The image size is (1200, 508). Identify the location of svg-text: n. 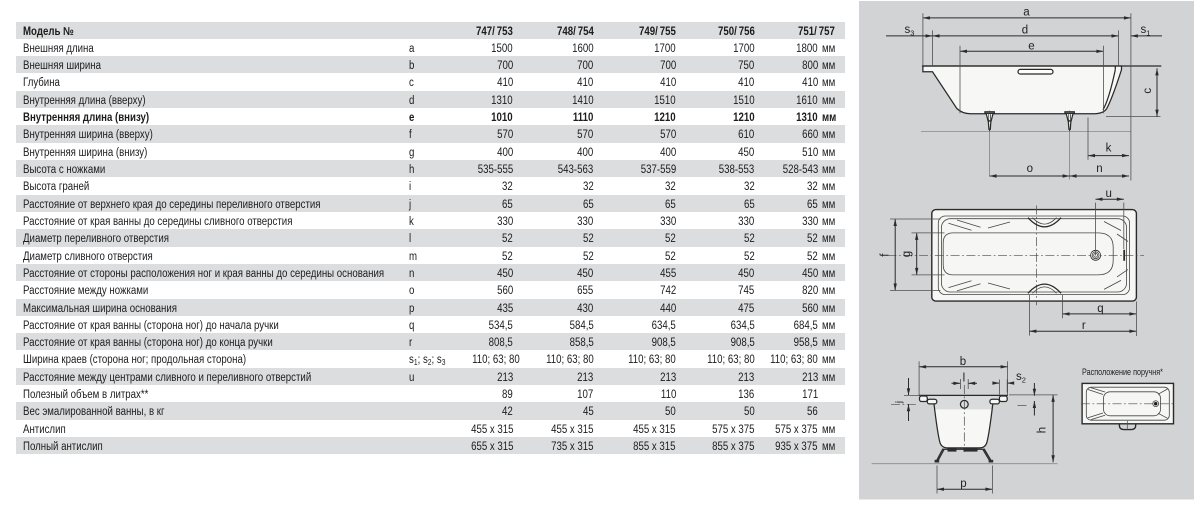
(1099, 169).